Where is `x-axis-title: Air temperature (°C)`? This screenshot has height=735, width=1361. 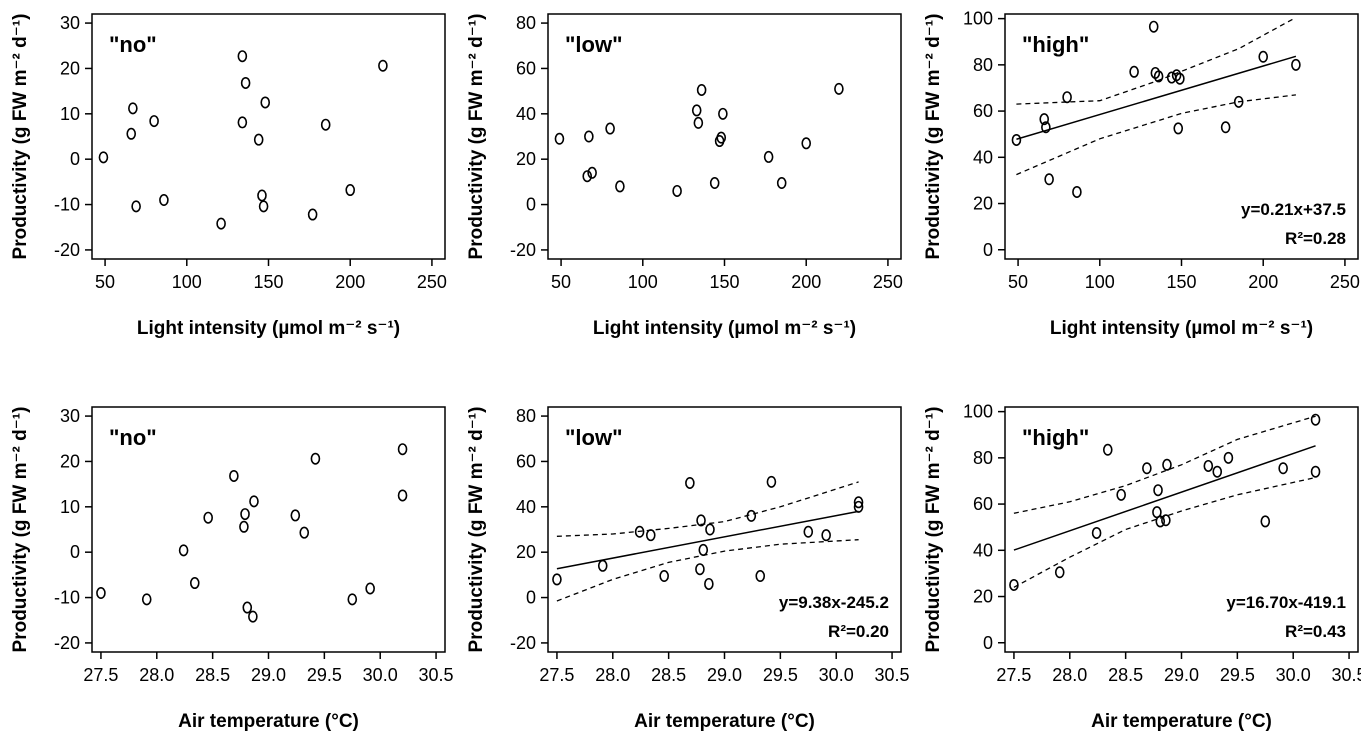
x-axis-title: Air temperature (°C) is located at coordinates (724, 721).